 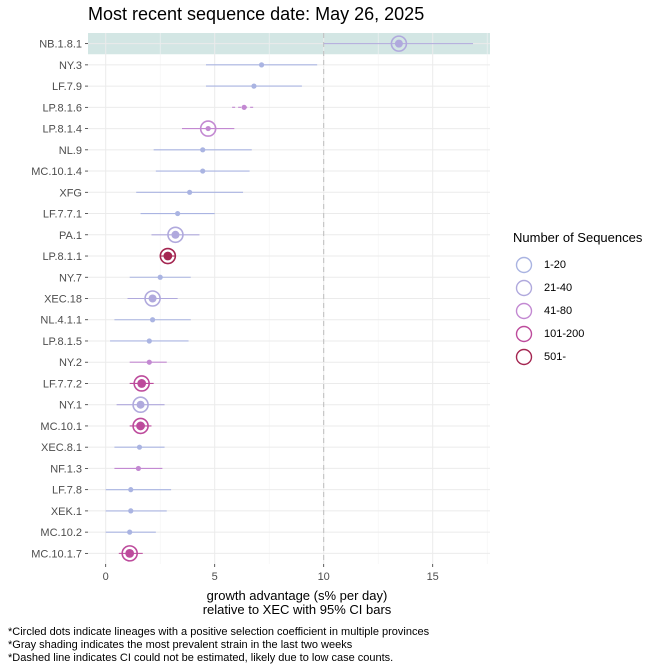 What do you see at coordinates (67, 87) in the screenshot?
I see `y-tick-label: LF.7.9` at bounding box center [67, 87].